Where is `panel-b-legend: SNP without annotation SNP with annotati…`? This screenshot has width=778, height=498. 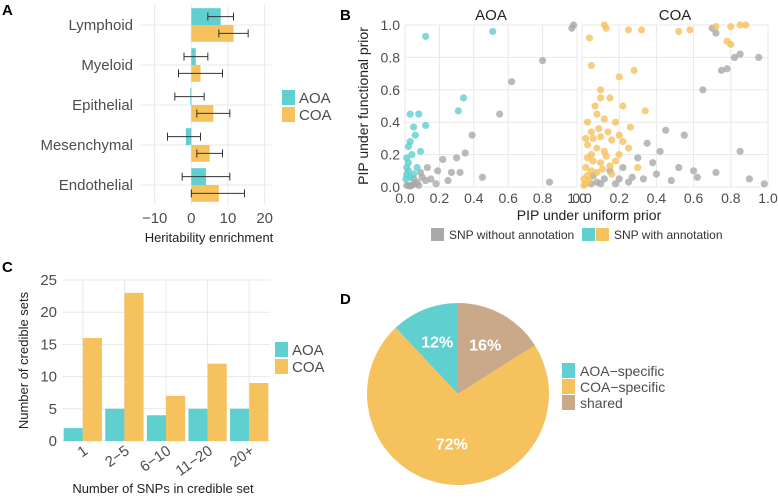
panel-b-legend: SNP without annotation SNP with annotati… is located at coordinates (577, 235).